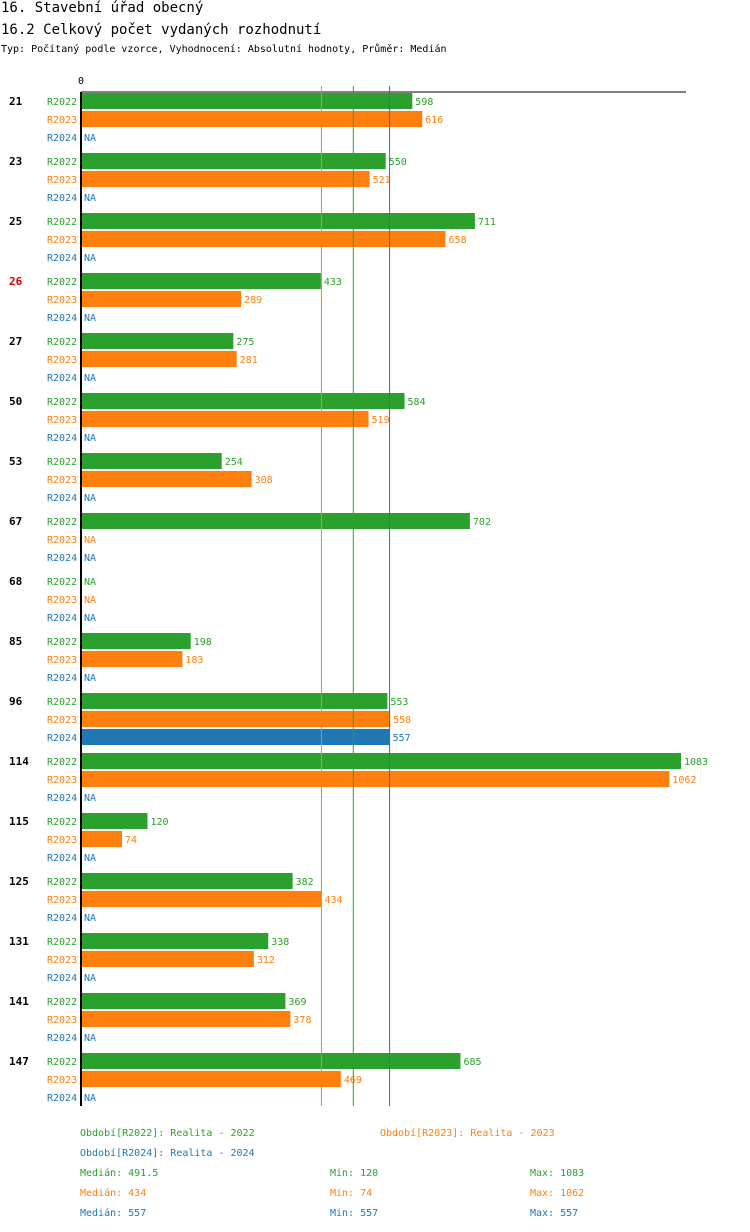 The image size is (750, 1232). Describe the element at coordinates (102, 8) in the screenshot. I see `page-title: 16. Stavební úřad obecný` at that location.